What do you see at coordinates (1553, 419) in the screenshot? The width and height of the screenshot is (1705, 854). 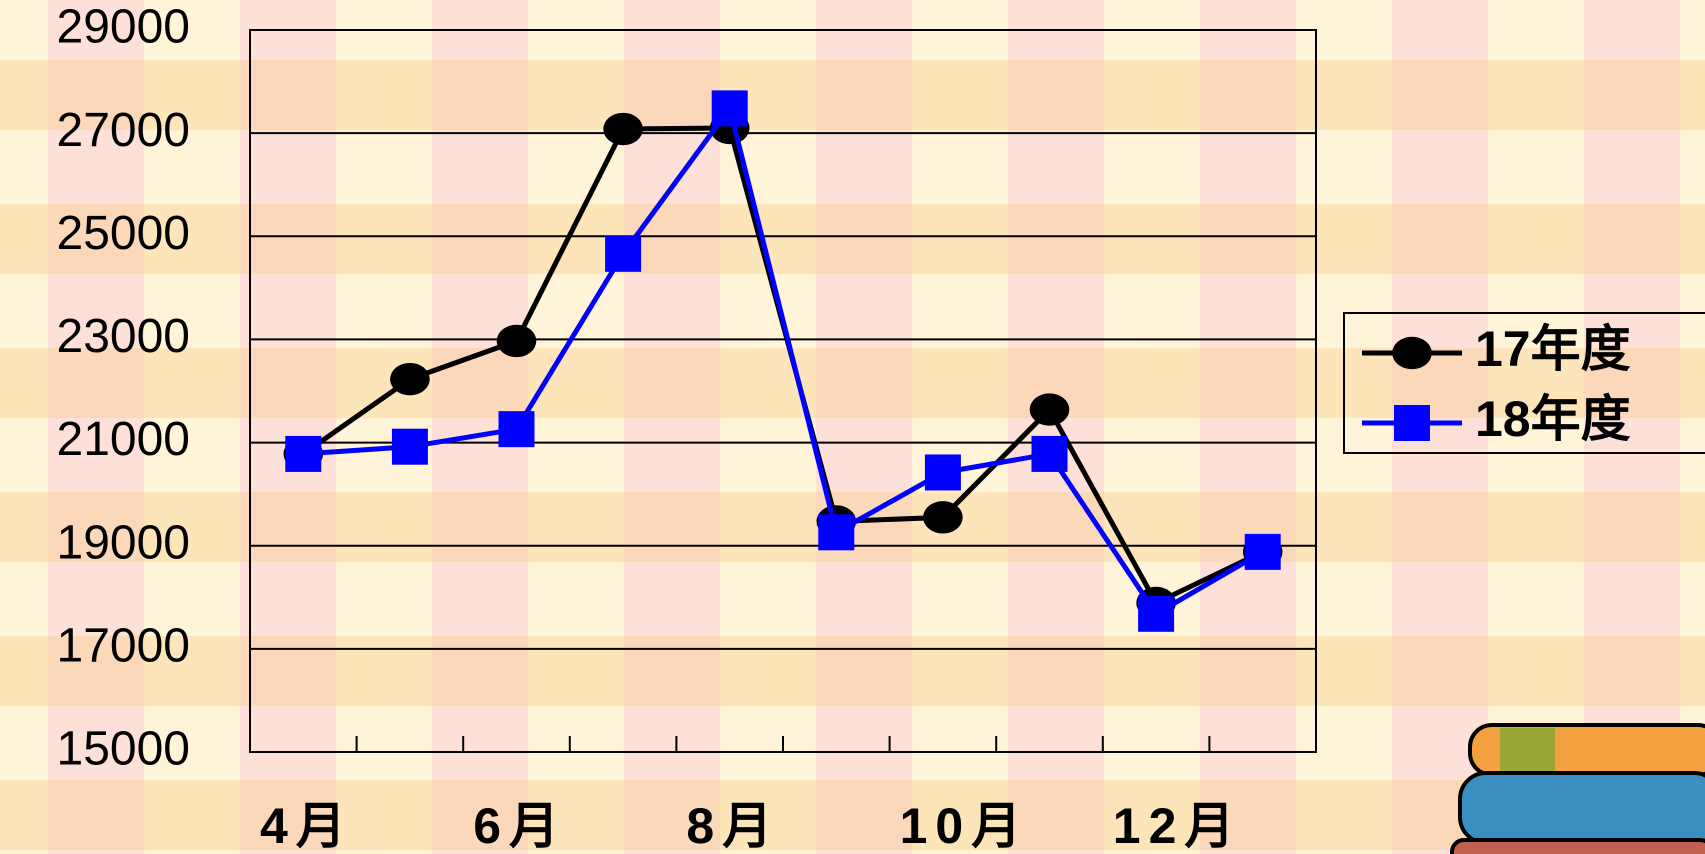 I see `legend-label: 18年度` at bounding box center [1553, 419].